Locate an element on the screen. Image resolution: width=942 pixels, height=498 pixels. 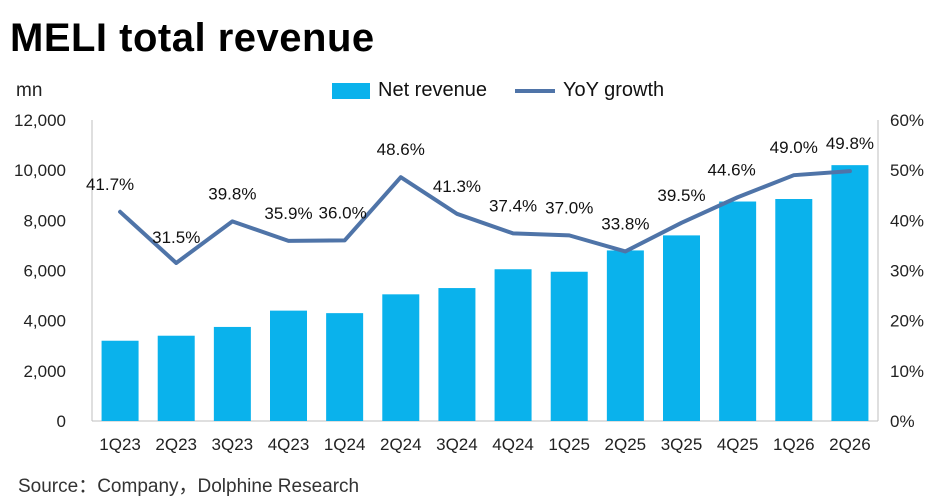
x-tick-label: 3Q25 is located at coordinates (682, 444).